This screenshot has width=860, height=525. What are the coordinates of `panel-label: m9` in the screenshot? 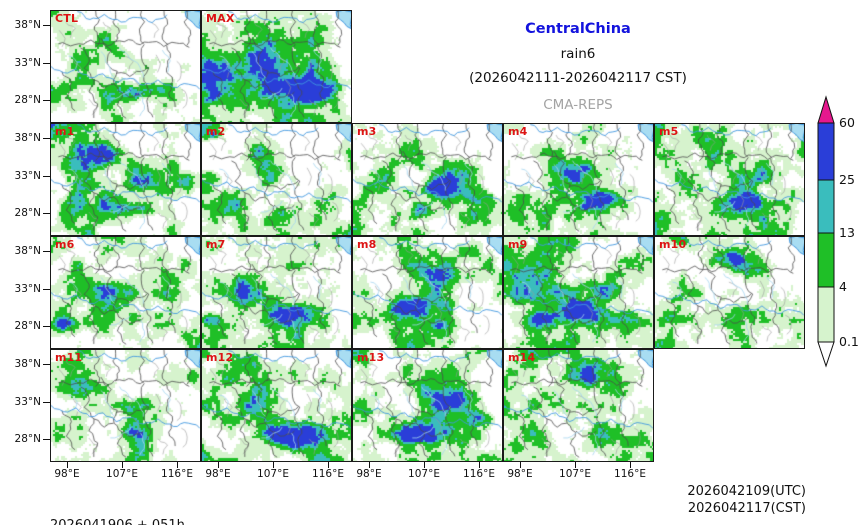 It's located at (518, 244).